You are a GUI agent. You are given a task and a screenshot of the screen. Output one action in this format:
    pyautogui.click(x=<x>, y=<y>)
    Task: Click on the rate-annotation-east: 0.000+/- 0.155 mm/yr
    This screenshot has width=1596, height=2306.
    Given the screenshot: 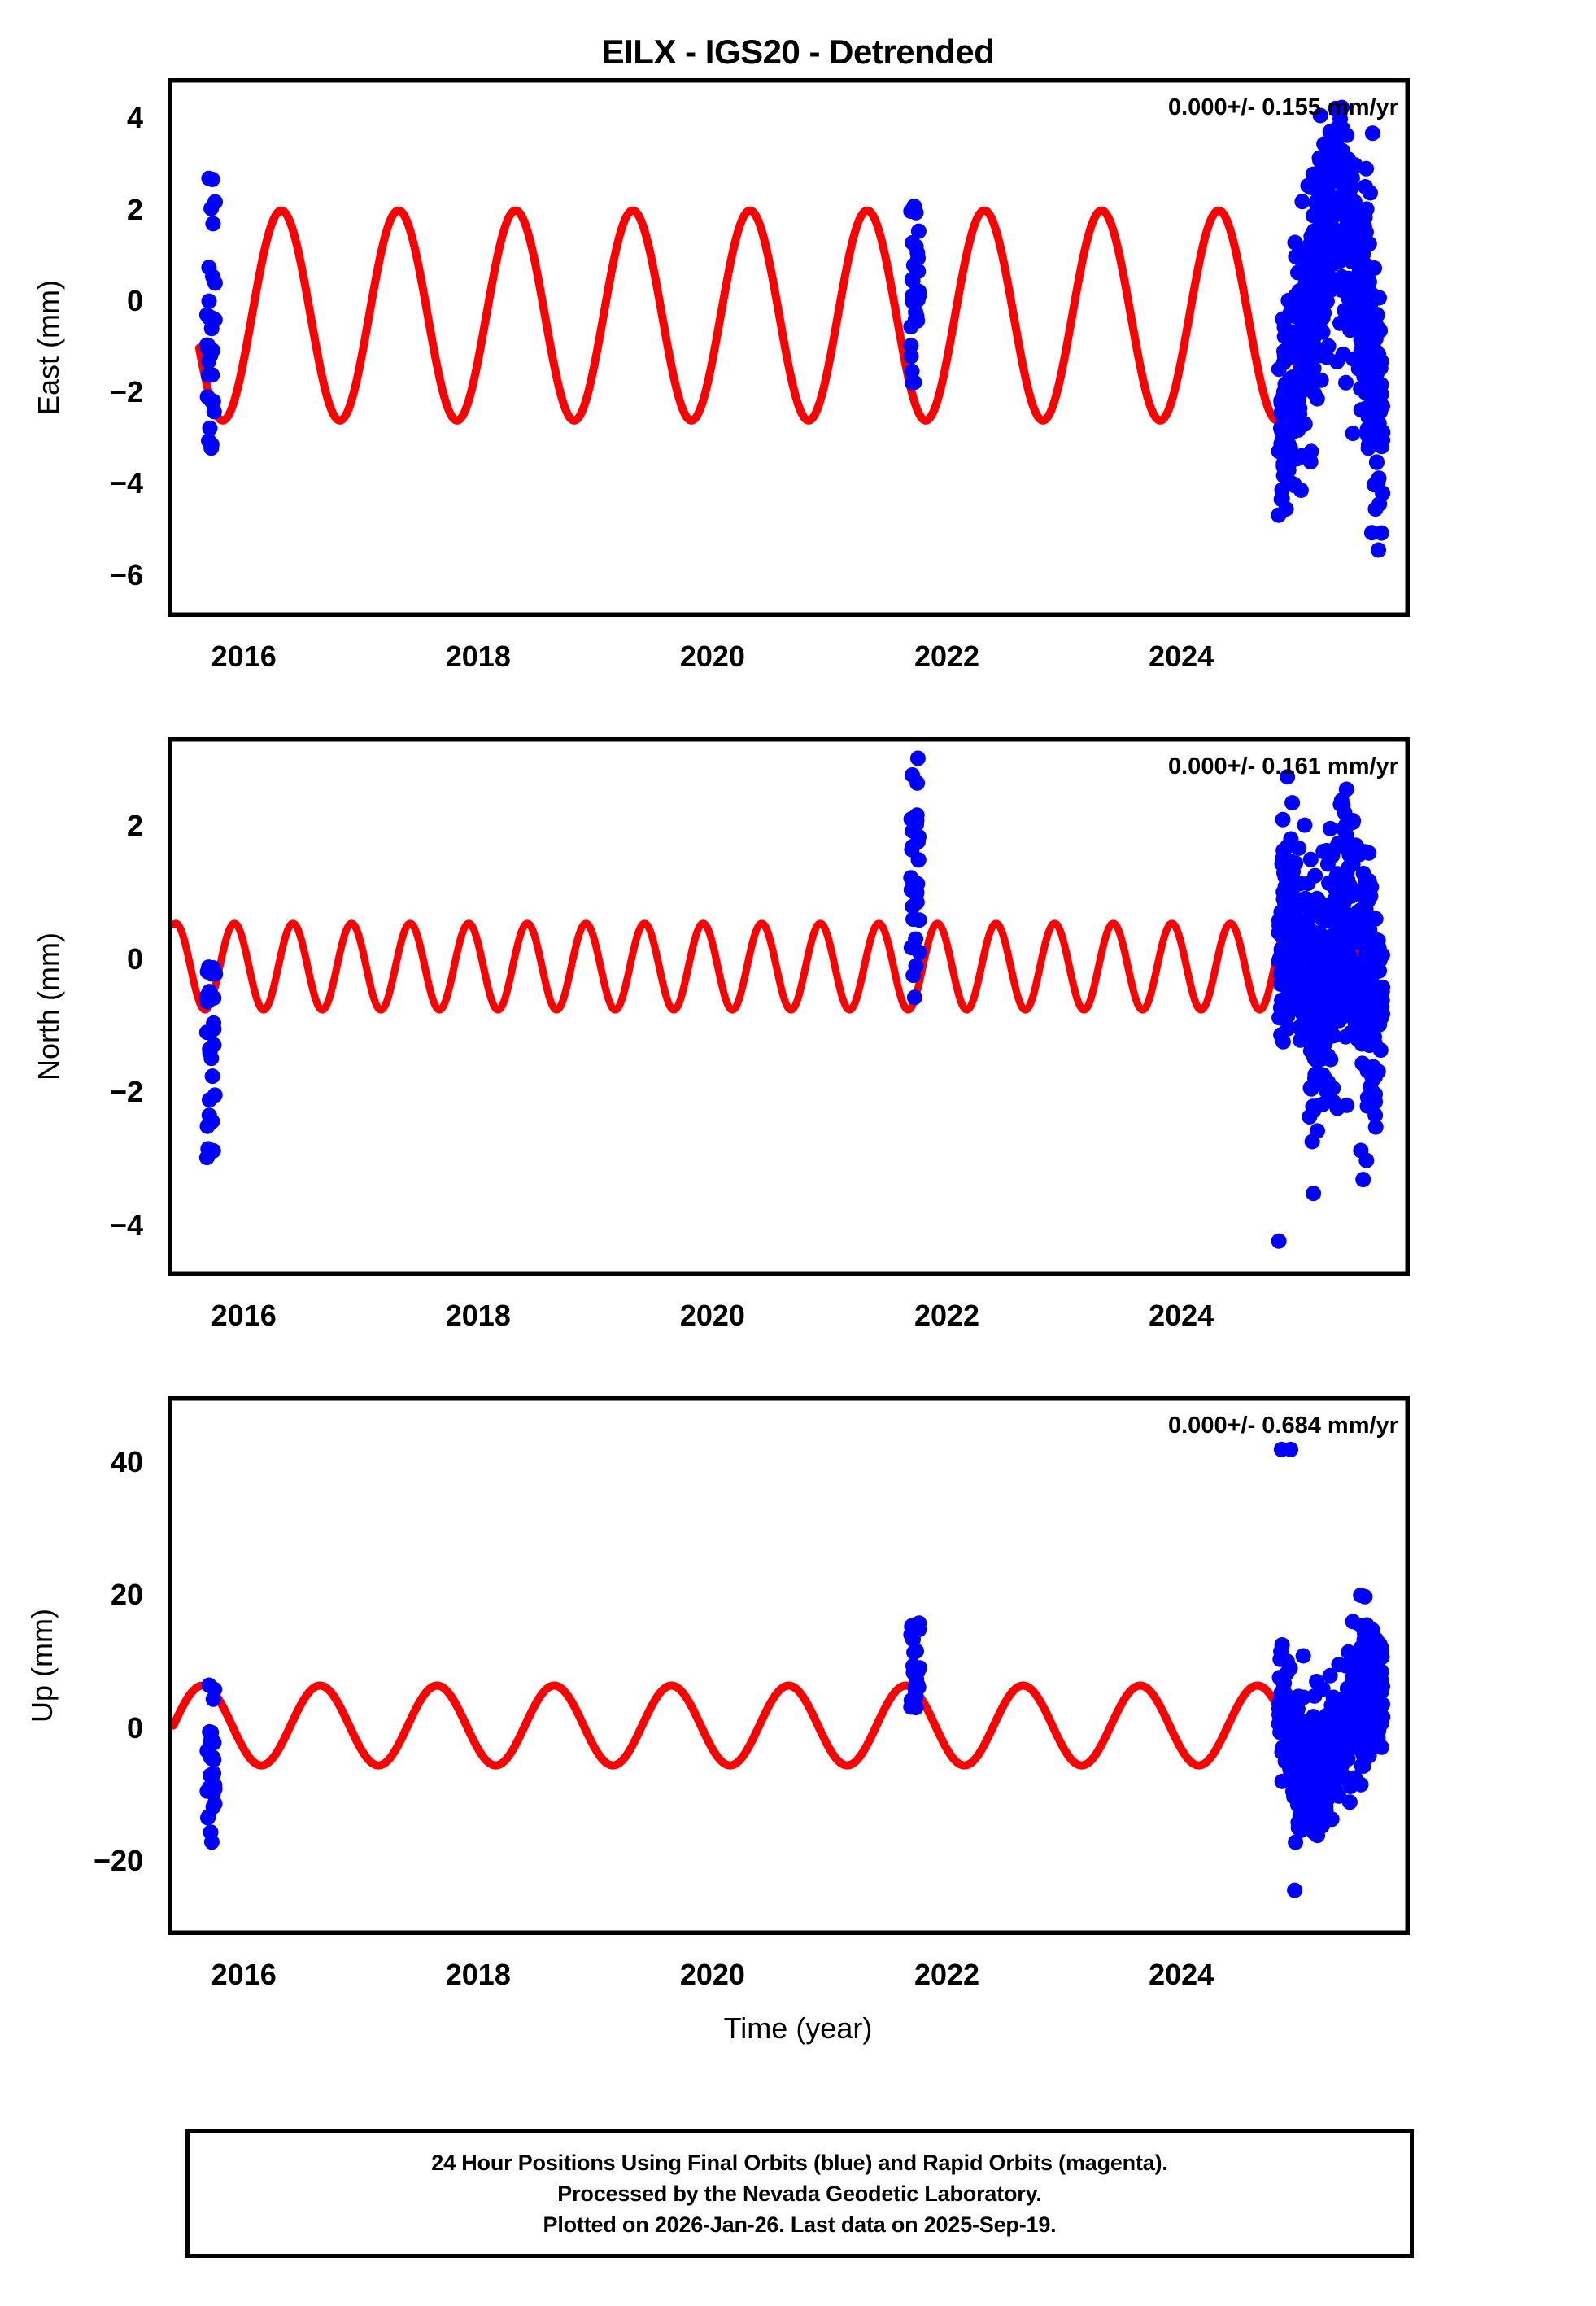 What is the action you would take?
    pyautogui.click(x=1283, y=107)
    